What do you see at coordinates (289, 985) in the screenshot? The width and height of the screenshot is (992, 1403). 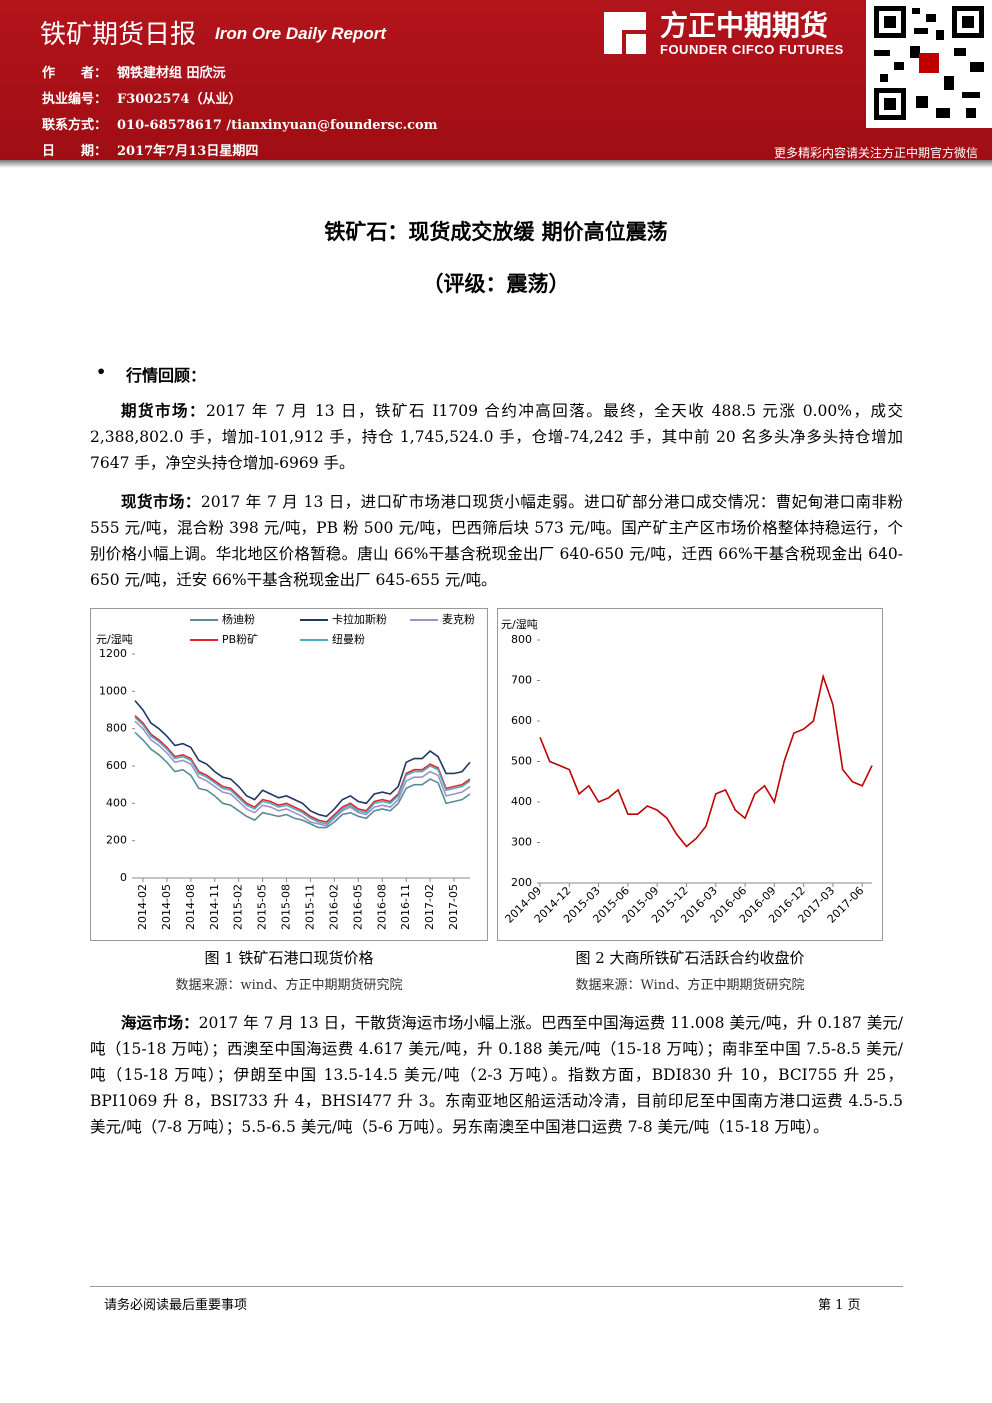 I see `figure-source: 数据来源：wind、方正中期期货研究院` at bounding box center [289, 985].